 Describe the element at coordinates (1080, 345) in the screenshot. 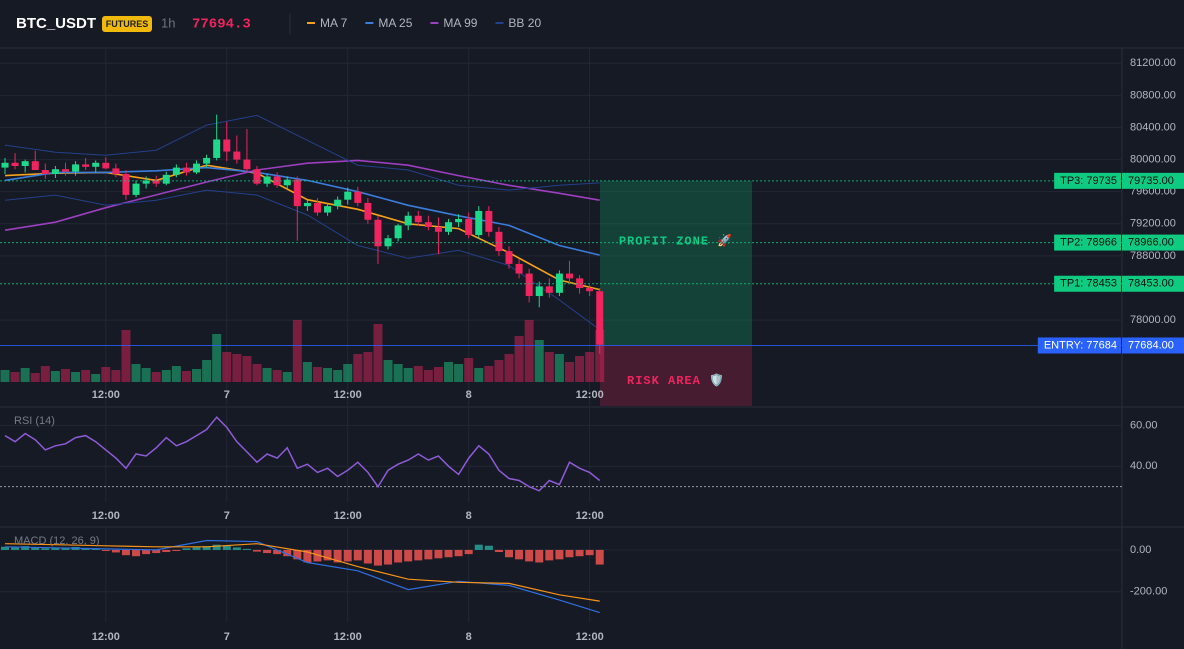

I see `level-label: ENTRY: 77684` at that location.